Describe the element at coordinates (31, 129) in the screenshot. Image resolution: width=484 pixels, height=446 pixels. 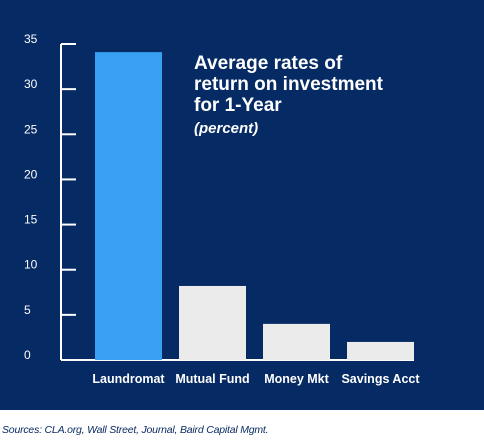
I see `y-tick-label: 25` at that location.